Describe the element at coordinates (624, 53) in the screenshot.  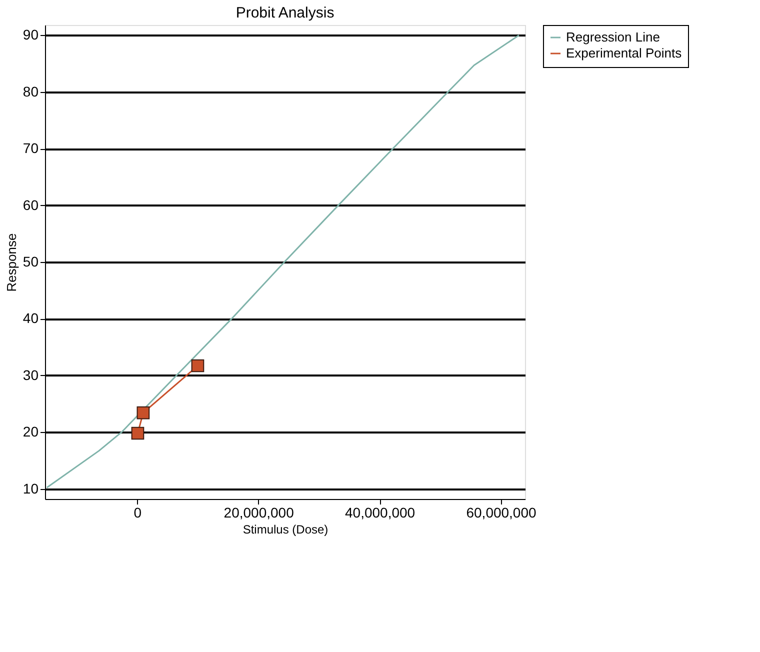
I see `legend-label: Experimental Points` at that location.